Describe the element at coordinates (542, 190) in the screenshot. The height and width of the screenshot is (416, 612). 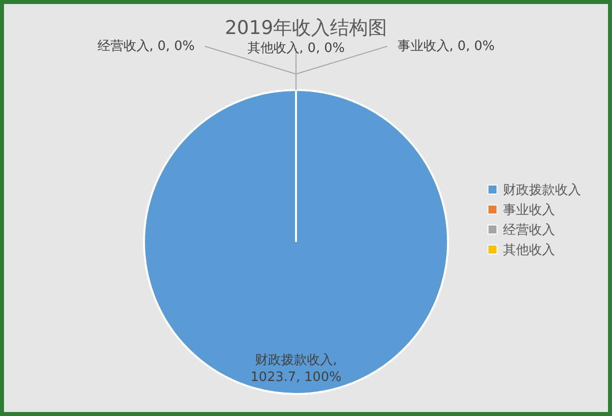
I see `legend-label: 财政拨款收入` at that location.